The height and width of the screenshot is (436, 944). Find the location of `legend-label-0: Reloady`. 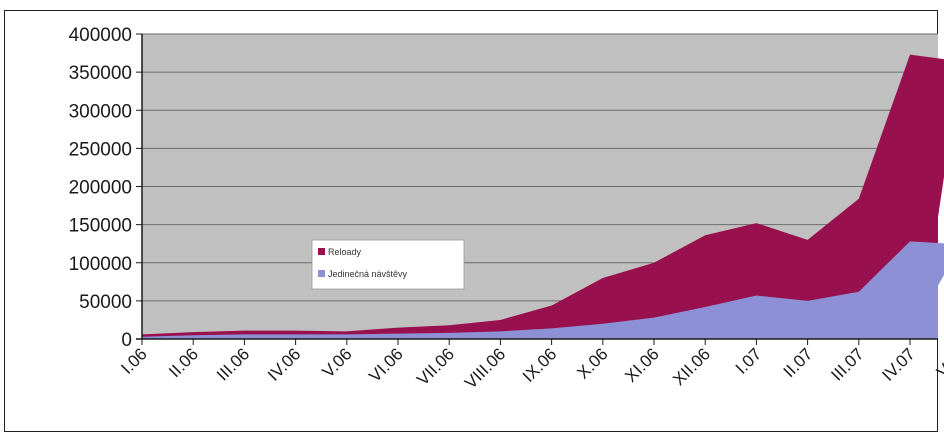

legend-label-0: Reloady is located at coordinates (345, 252).